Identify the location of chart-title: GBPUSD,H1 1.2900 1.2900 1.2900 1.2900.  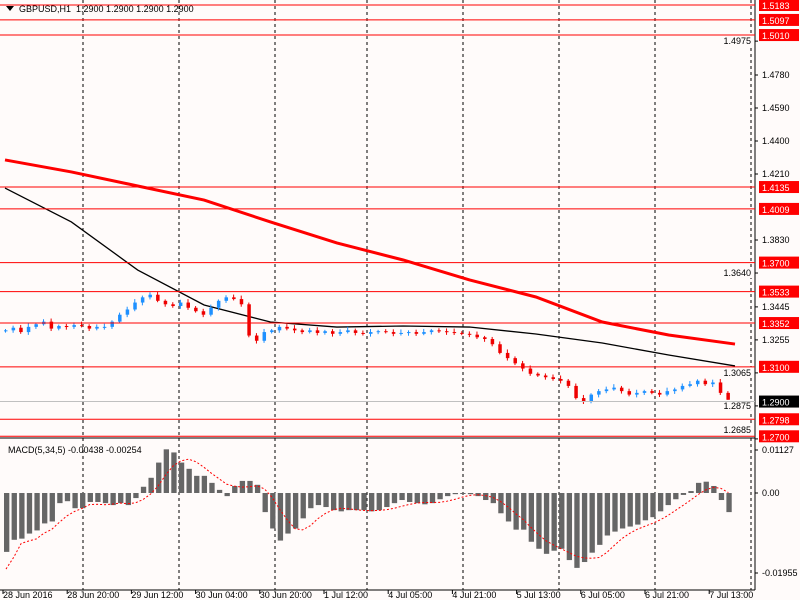
(100, 9).